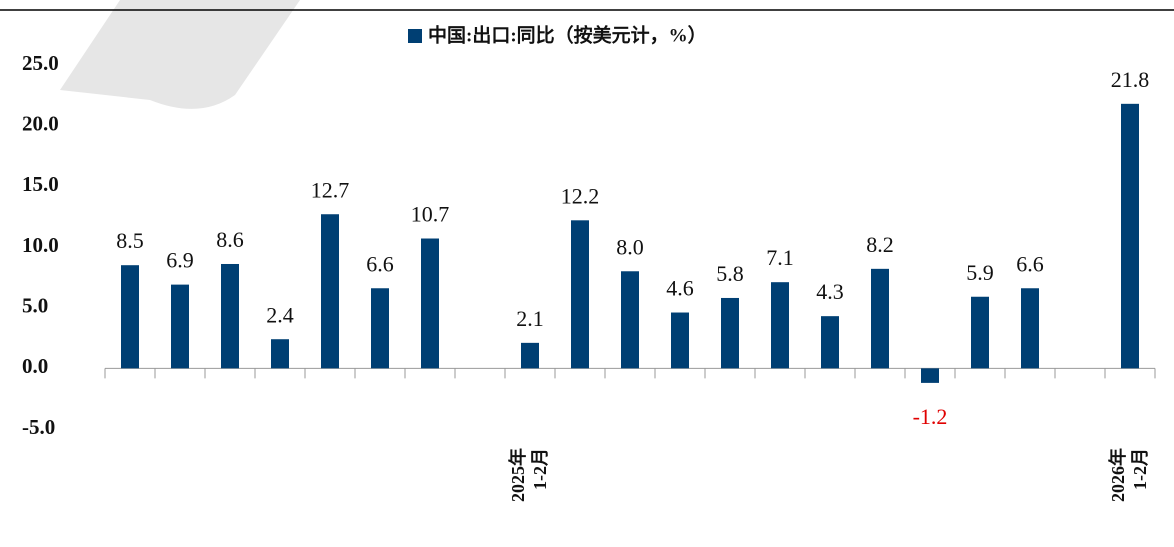  Describe the element at coordinates (980, 272) in the screenshot. I see `value-label: 5.9` at that location.